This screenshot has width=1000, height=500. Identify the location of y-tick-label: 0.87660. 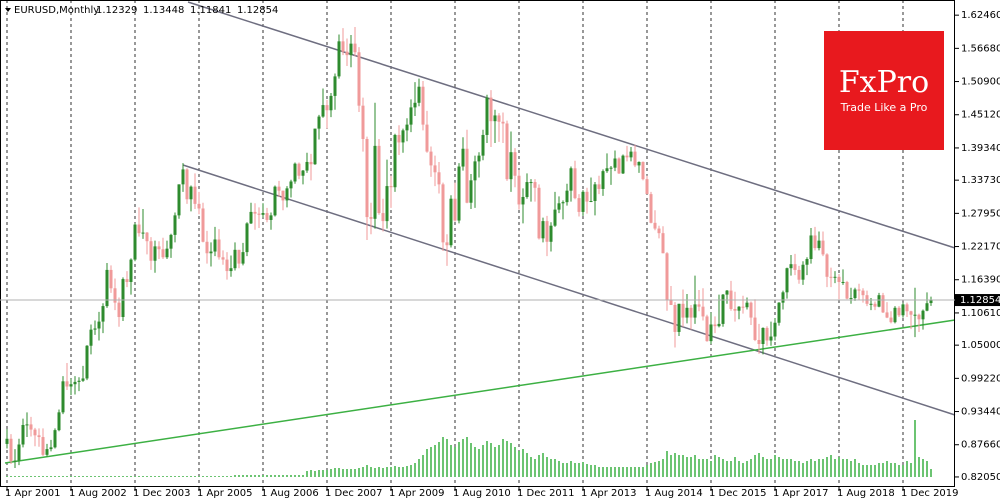
(980, 445).